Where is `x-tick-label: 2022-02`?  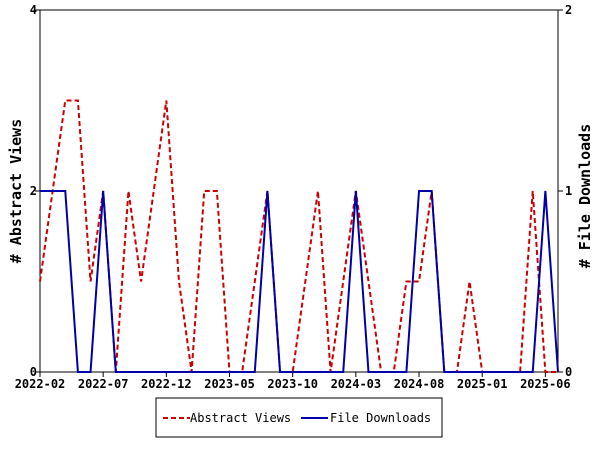
x-tick-label: 2022-02 is located at coordinates (40, 384).